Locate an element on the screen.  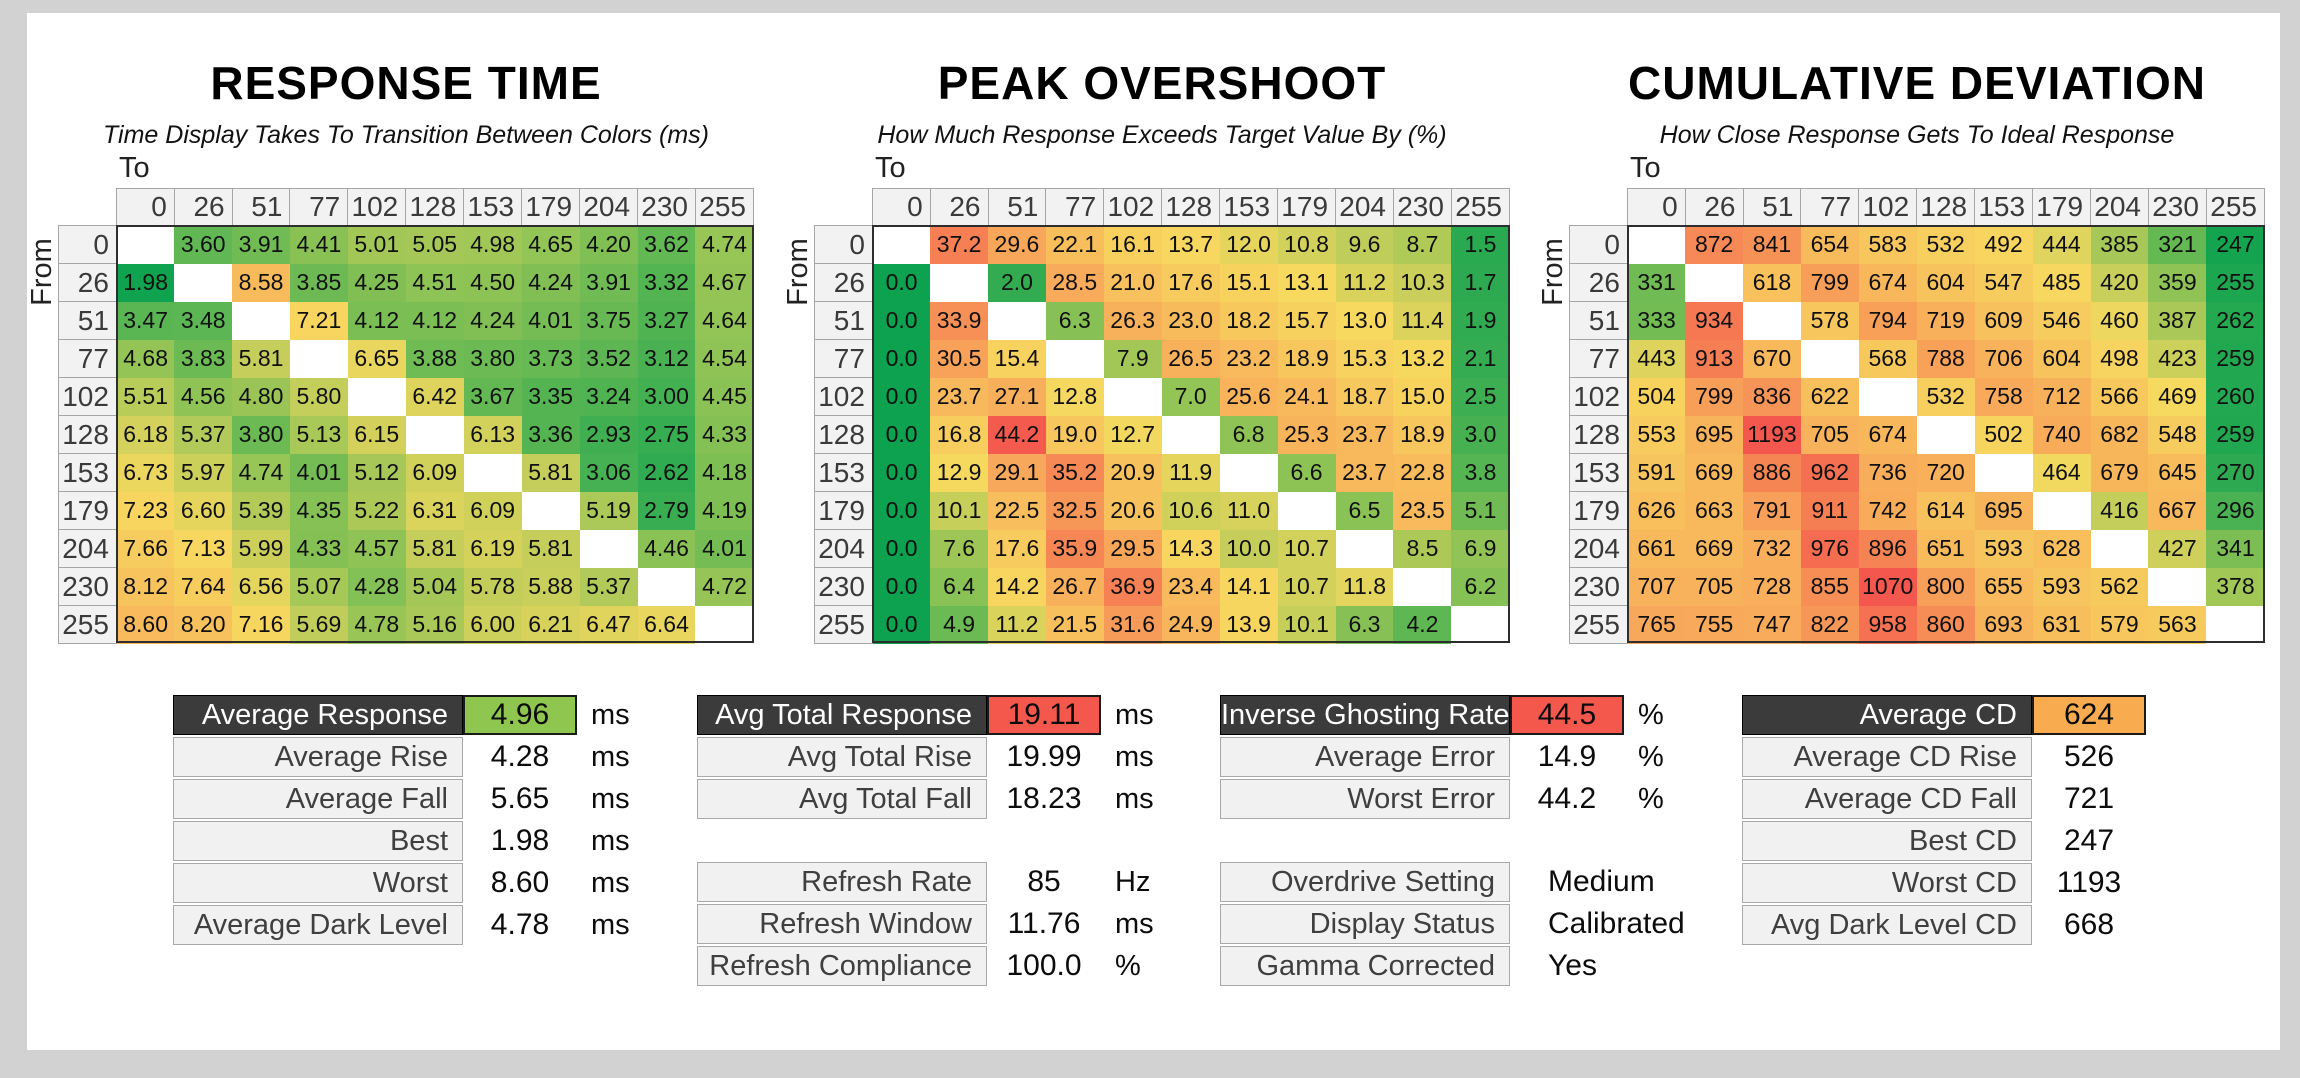
heatmap-cell: 667 is located at coordinates (2177, 510).